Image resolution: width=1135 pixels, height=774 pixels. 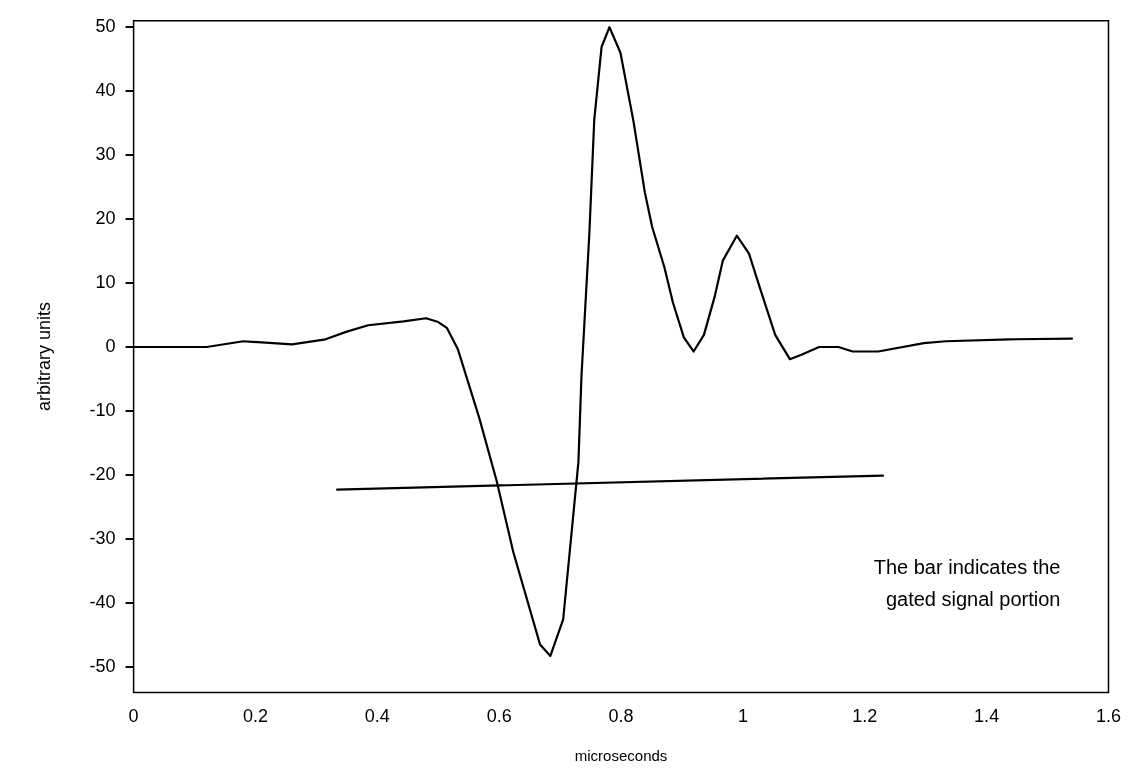 What do you see at coordinates (742, 716) in the screenshot?
I see `x-tick-label: 1` at bounding box center [742, 716].